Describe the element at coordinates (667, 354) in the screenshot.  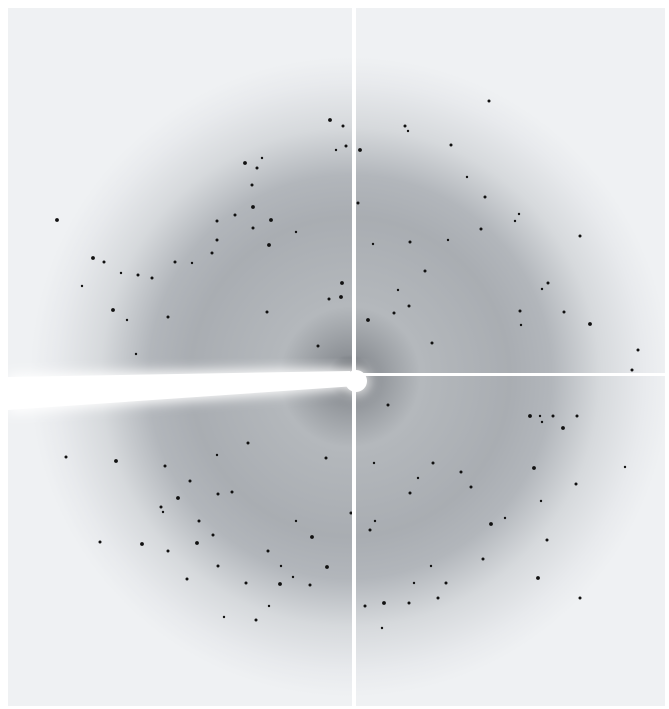
I see `outer-margin-right` at that location.